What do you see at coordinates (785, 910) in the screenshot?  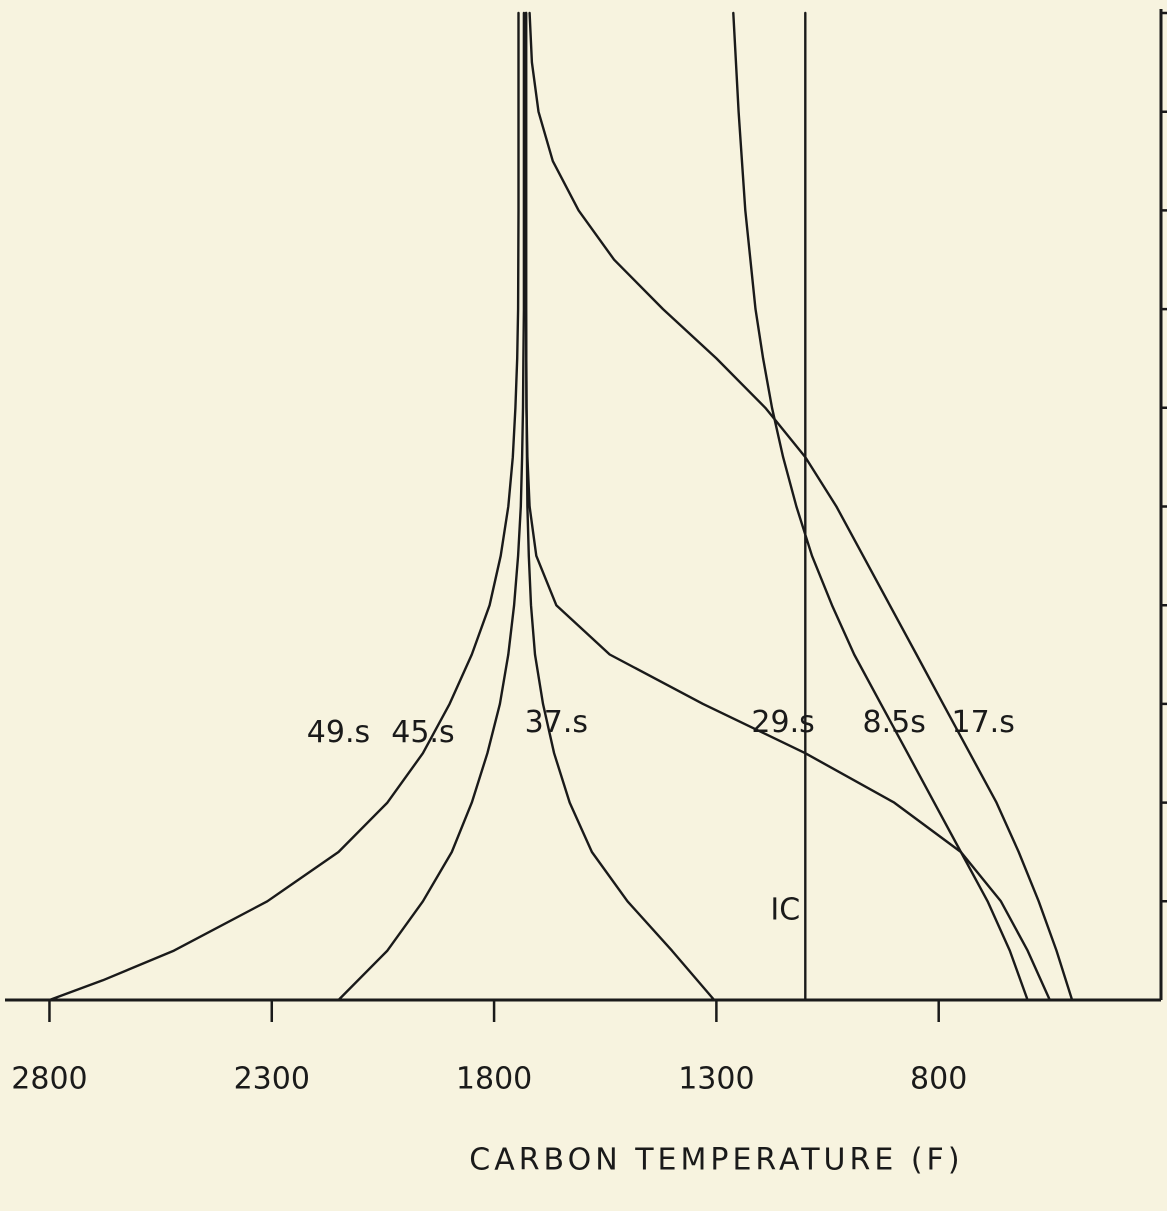 I see `series-label-6: IC` at bounding box center [785, 910].